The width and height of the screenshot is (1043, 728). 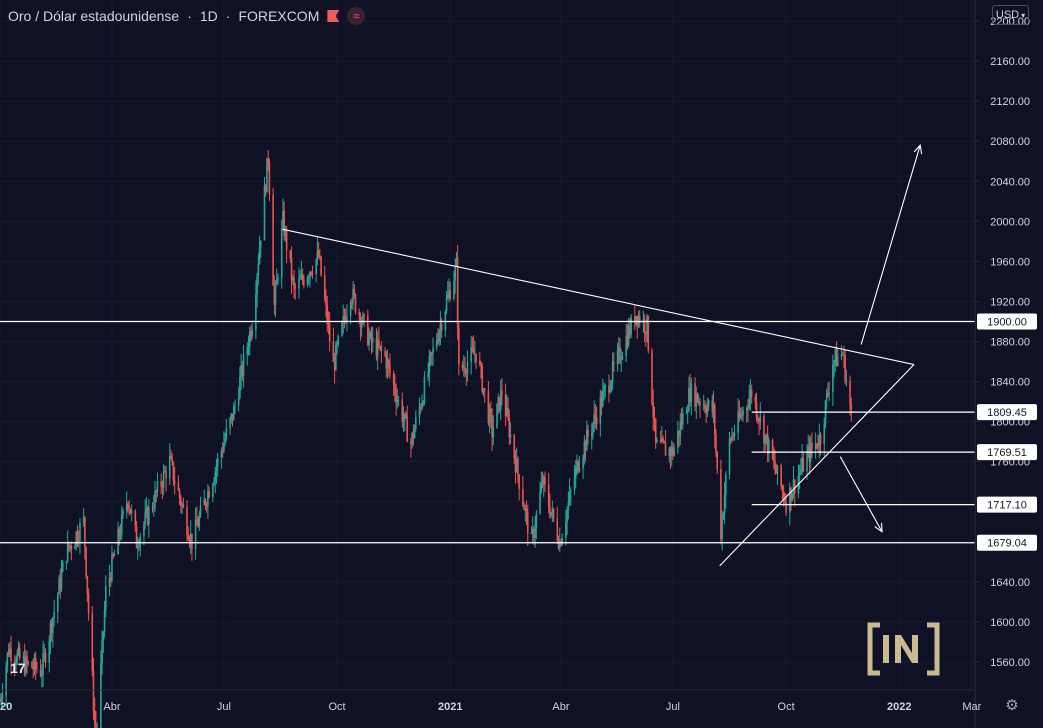 What do you see at coordinates (786, 707) in the screenshot?
I see `time-tick-label: Oct` at bounding box center [786, 707].